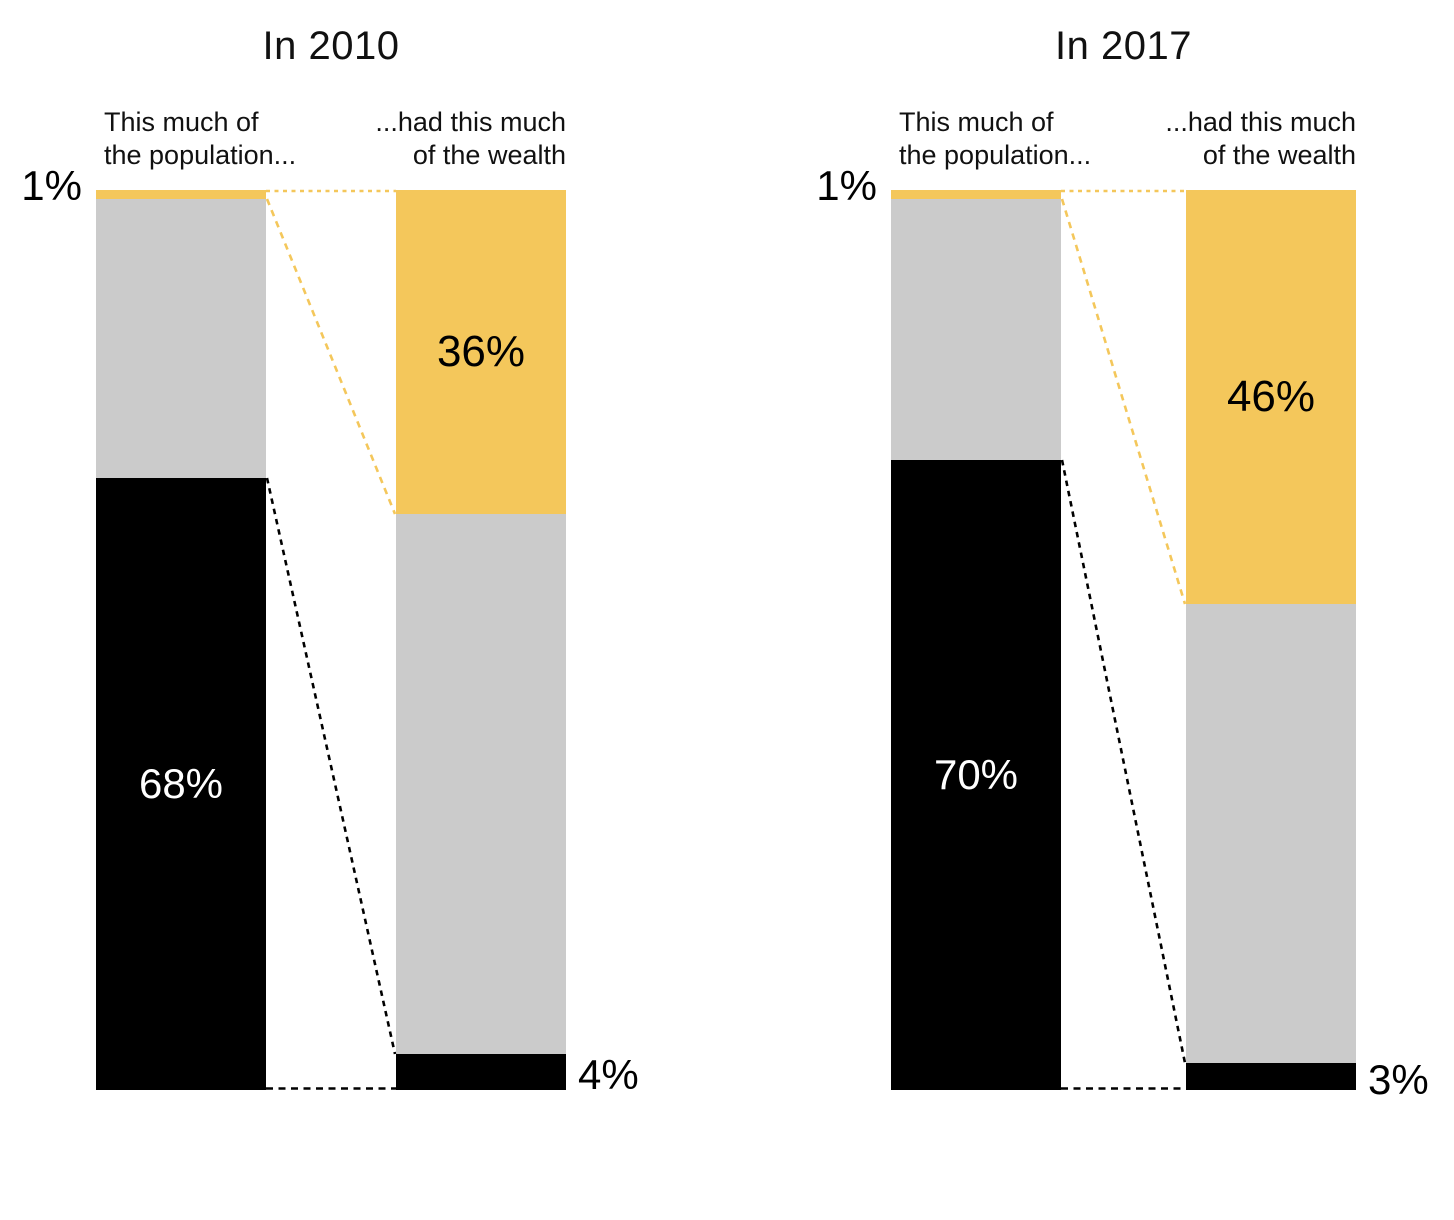  I want to click on population-bottom-label: 70%, so click(976, 774).